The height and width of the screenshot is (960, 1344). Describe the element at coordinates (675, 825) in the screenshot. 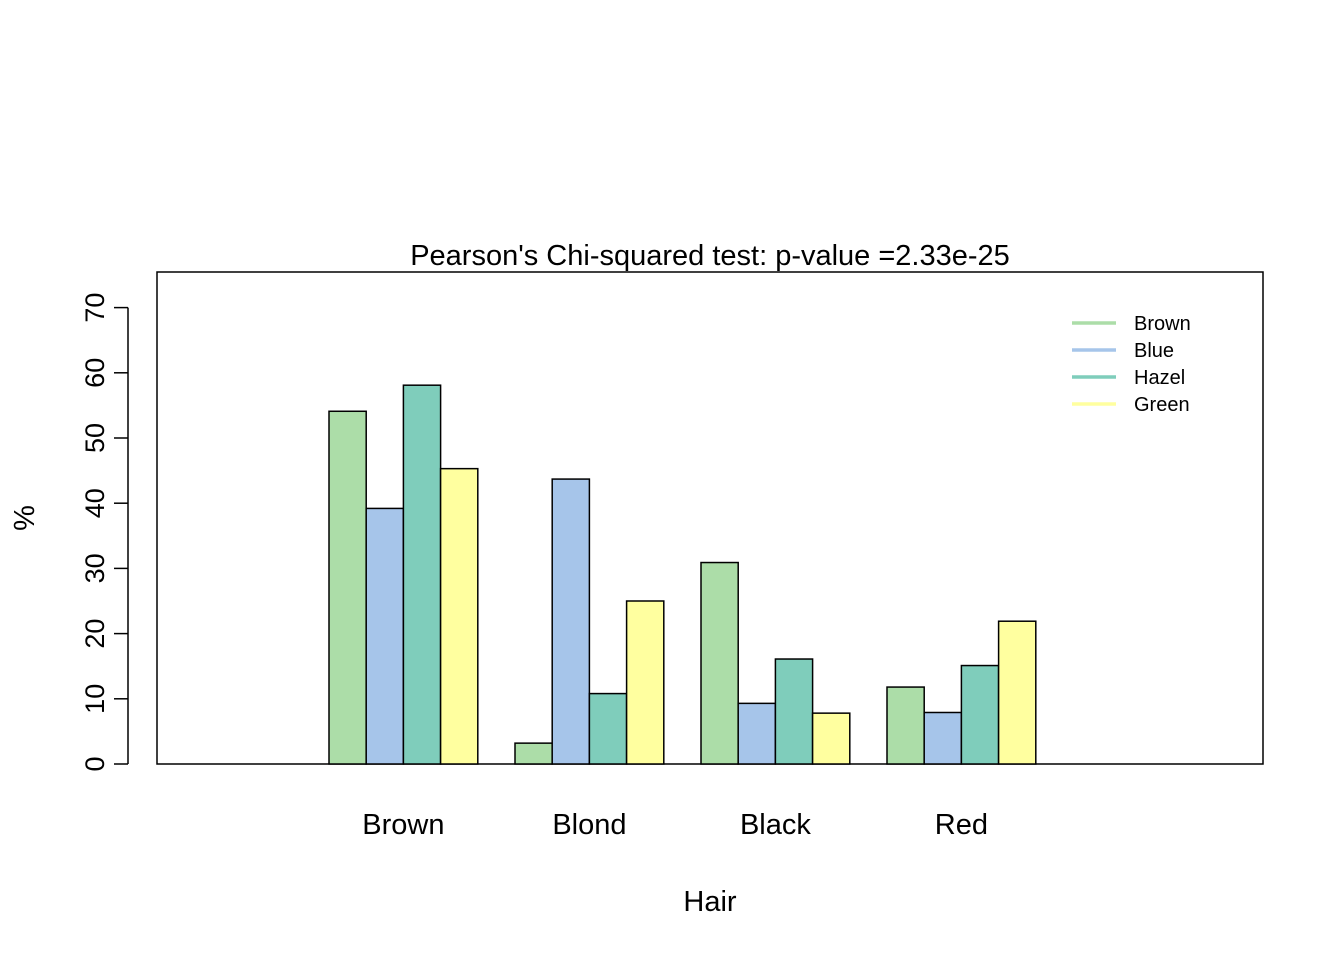

I see `x-axis: Brown Blond Black Red` at that location.